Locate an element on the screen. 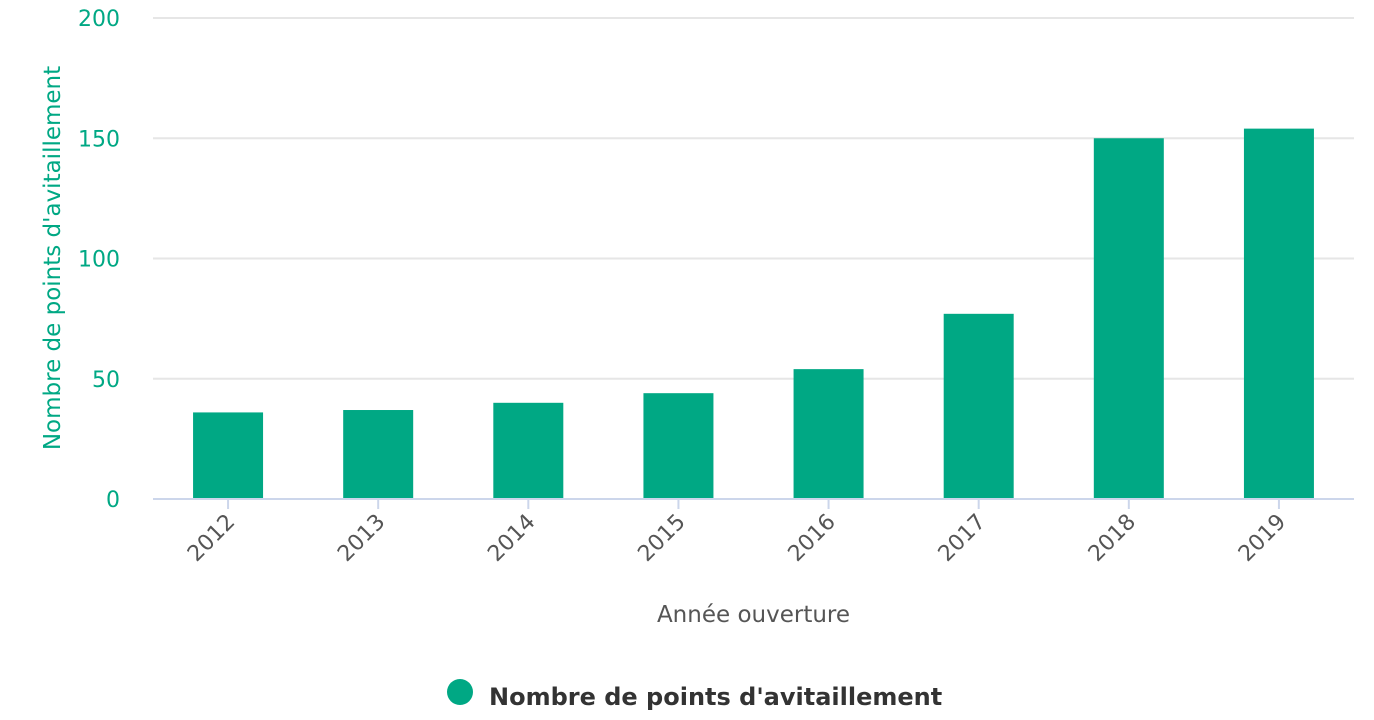  x-axis-title: Année ouverture is located at coordinates (753, 615).